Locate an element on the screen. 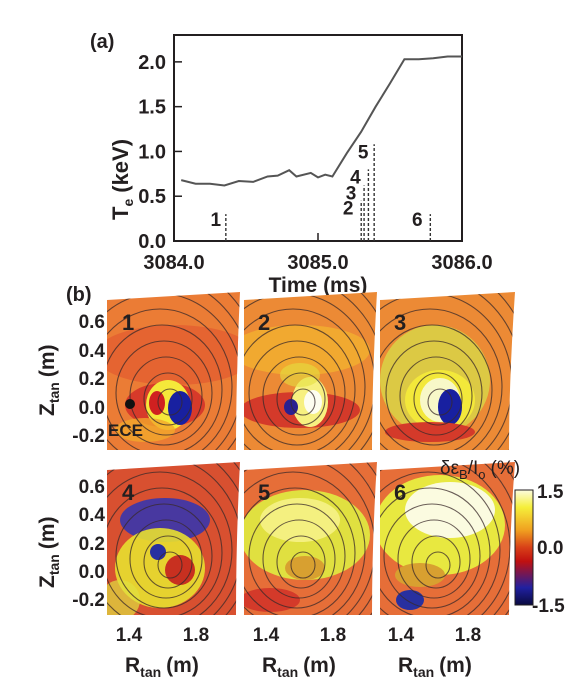 This screenshot has width=581, height=696. panel-a-y-axis-label: Te (keV) is located at coordinates (122, 179).